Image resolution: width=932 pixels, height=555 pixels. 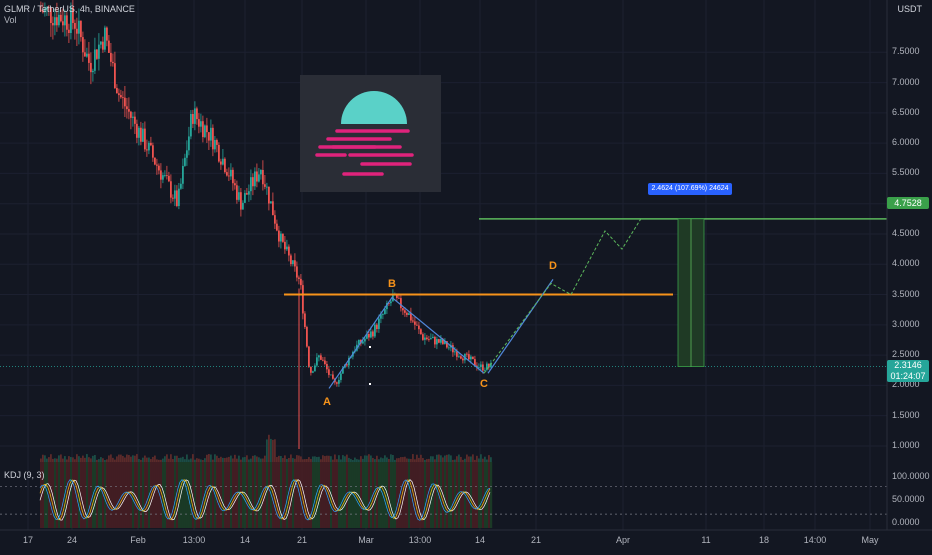 I want to click on pattern-point-label: D, so click(x=553, y=266).